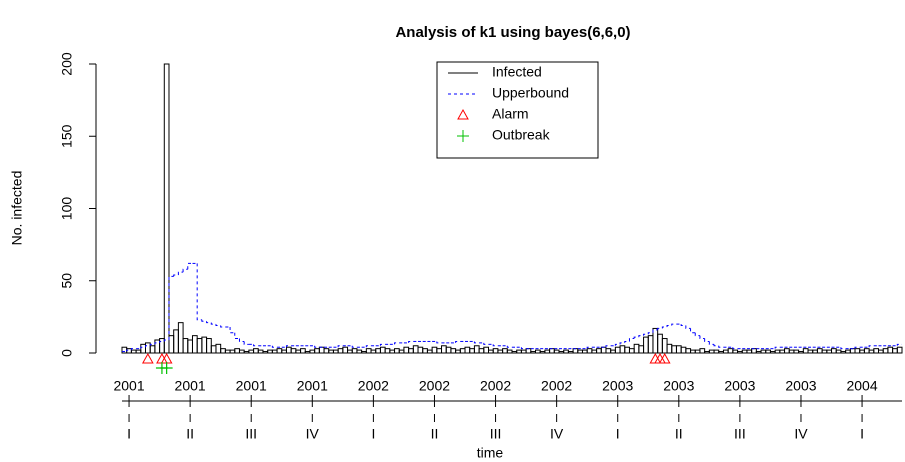 Image resolution: width=905 pixels, height=462 pixels. Describe the element at coordinates (490, 453) in the screenshot. I see `x-axis-label: time` at that location.